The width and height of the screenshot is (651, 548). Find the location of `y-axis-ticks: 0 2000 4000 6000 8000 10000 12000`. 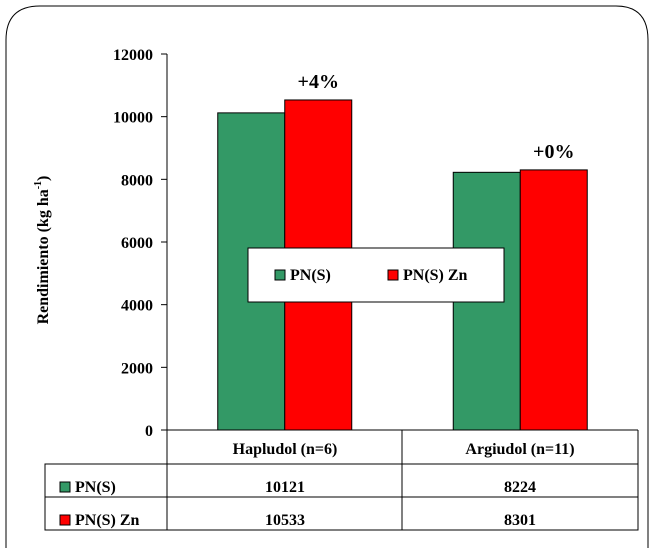

y-axis-ticks: 0 2000 4000 6000 8000 10000 12000 is located at coordinates (140, 243).